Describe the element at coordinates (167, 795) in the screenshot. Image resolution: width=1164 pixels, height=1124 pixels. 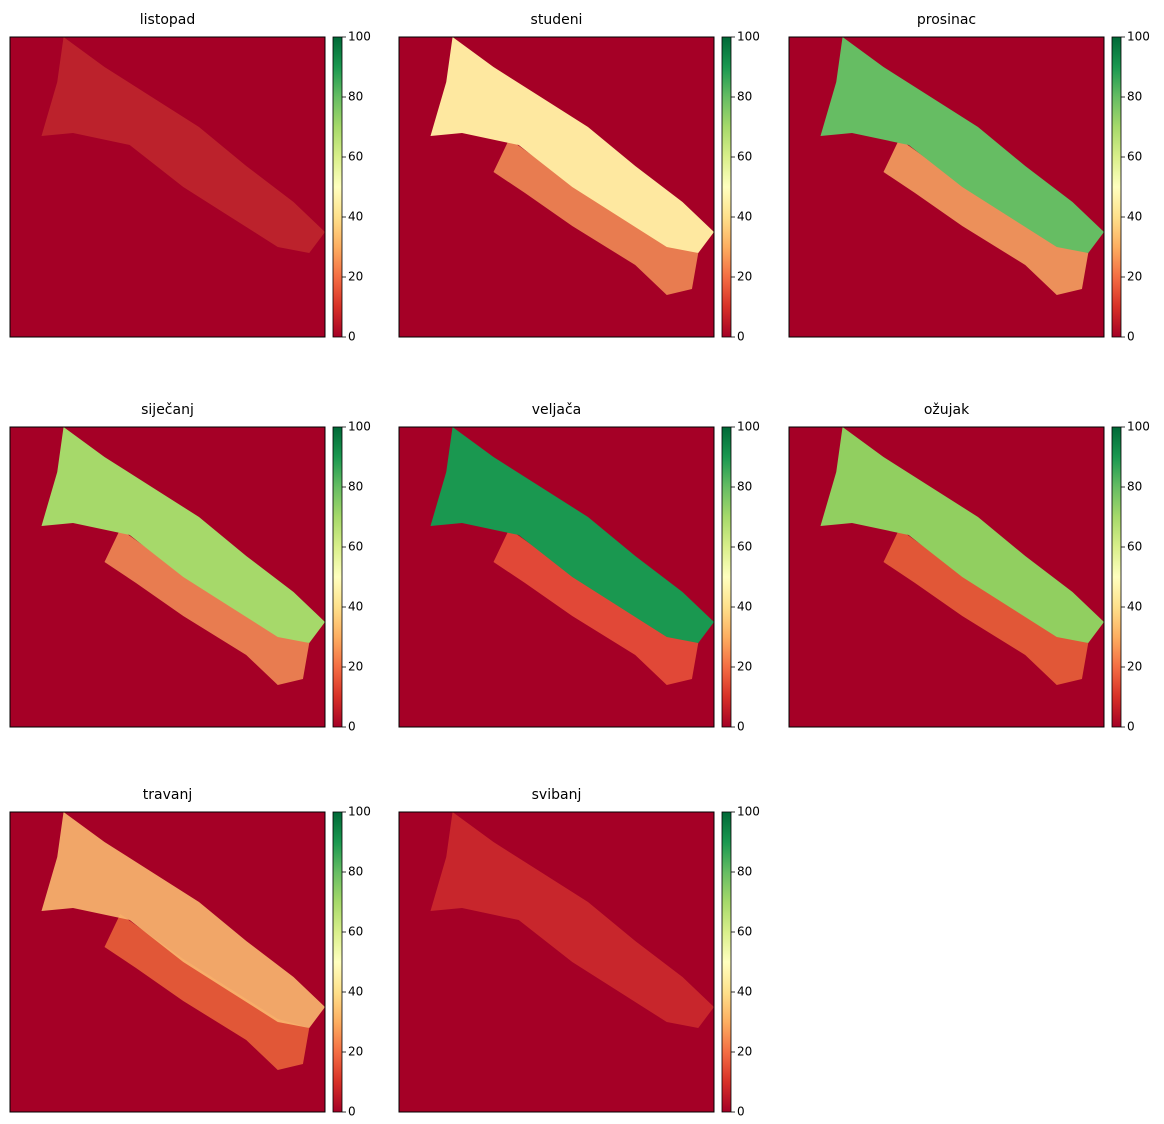
I see `panel-title: travanj` at that location.